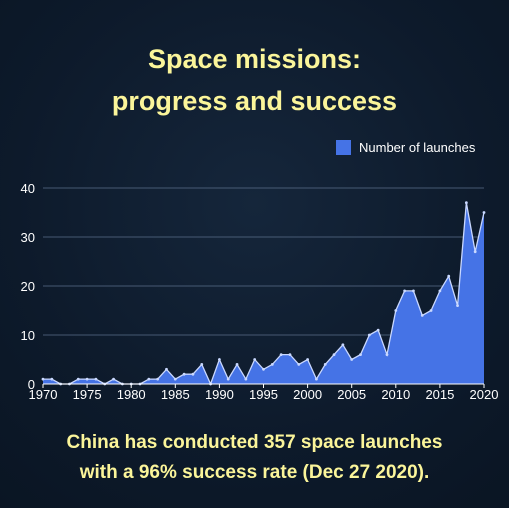  What do you see at coordinates (307, 394) in the screenshot?
I see `x-tick-label: 2000` at bounding box center [307, 394].